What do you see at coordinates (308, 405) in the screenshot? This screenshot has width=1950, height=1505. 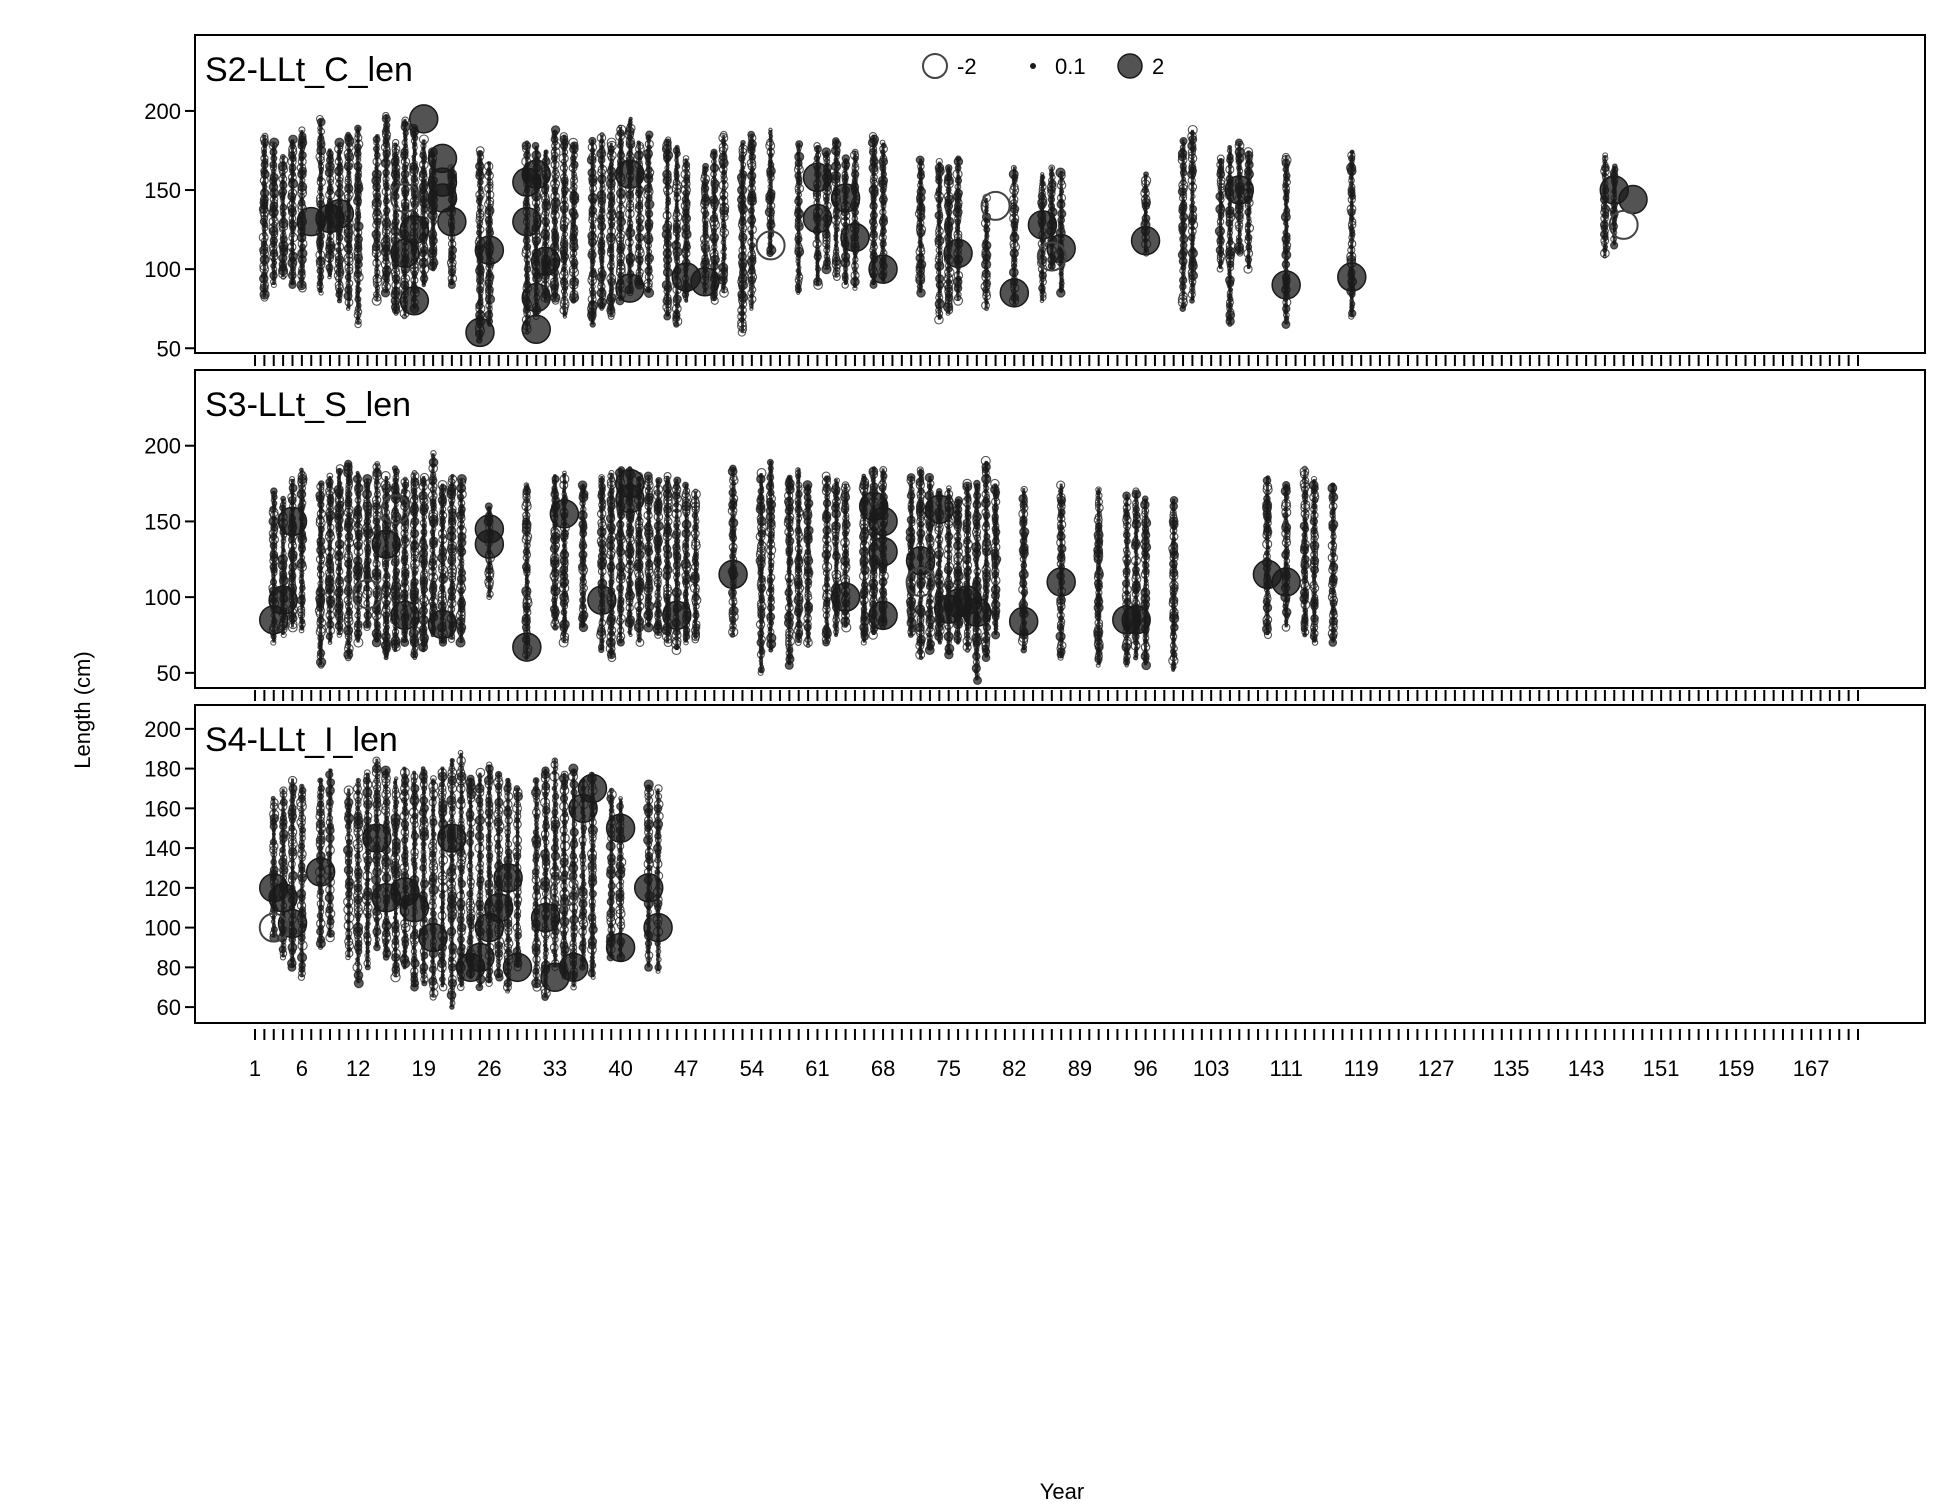 I see `panel-title: S3-LLt_S_len` at bounding box center [308, 405].